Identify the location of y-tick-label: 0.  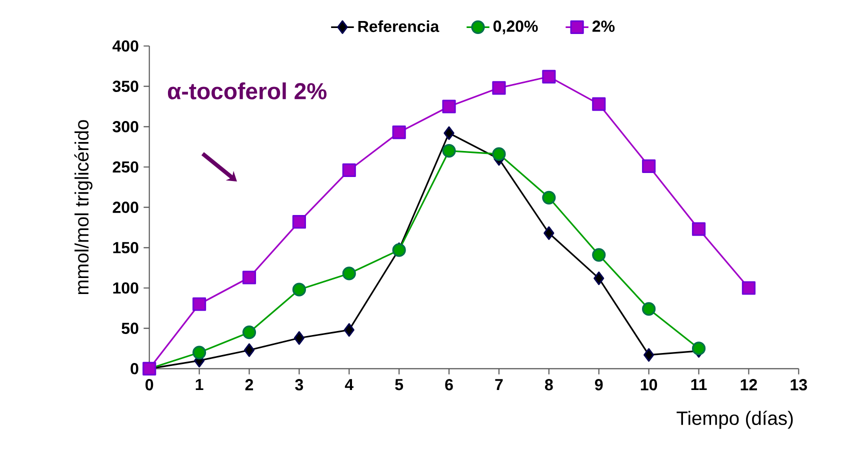
(134, 368).